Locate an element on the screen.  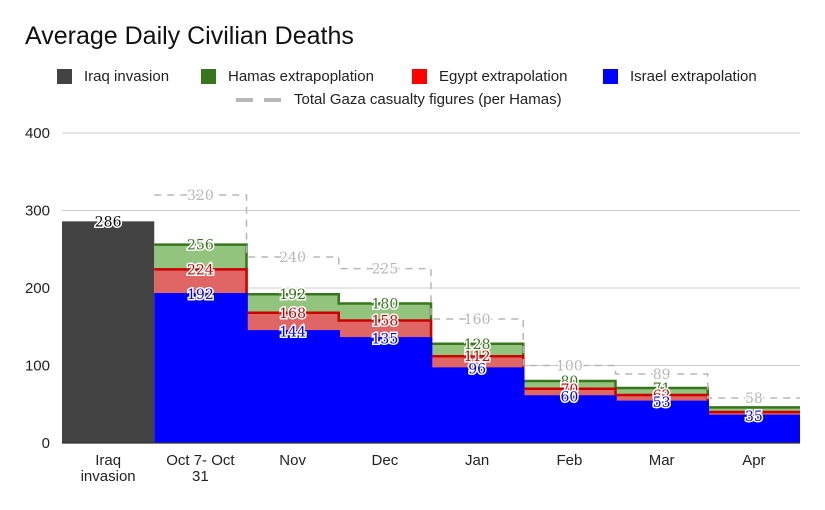
data-label-s4-3: 225 is located at coordinates (385, 270).